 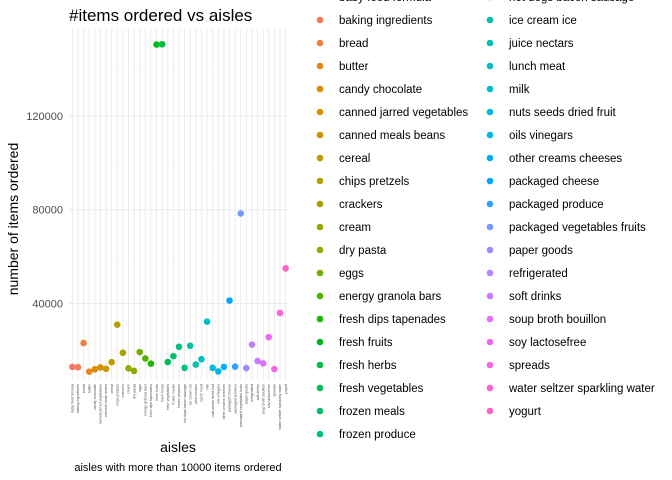 I want to click on x-tick-label: cereal, so click(x=112, y=389).